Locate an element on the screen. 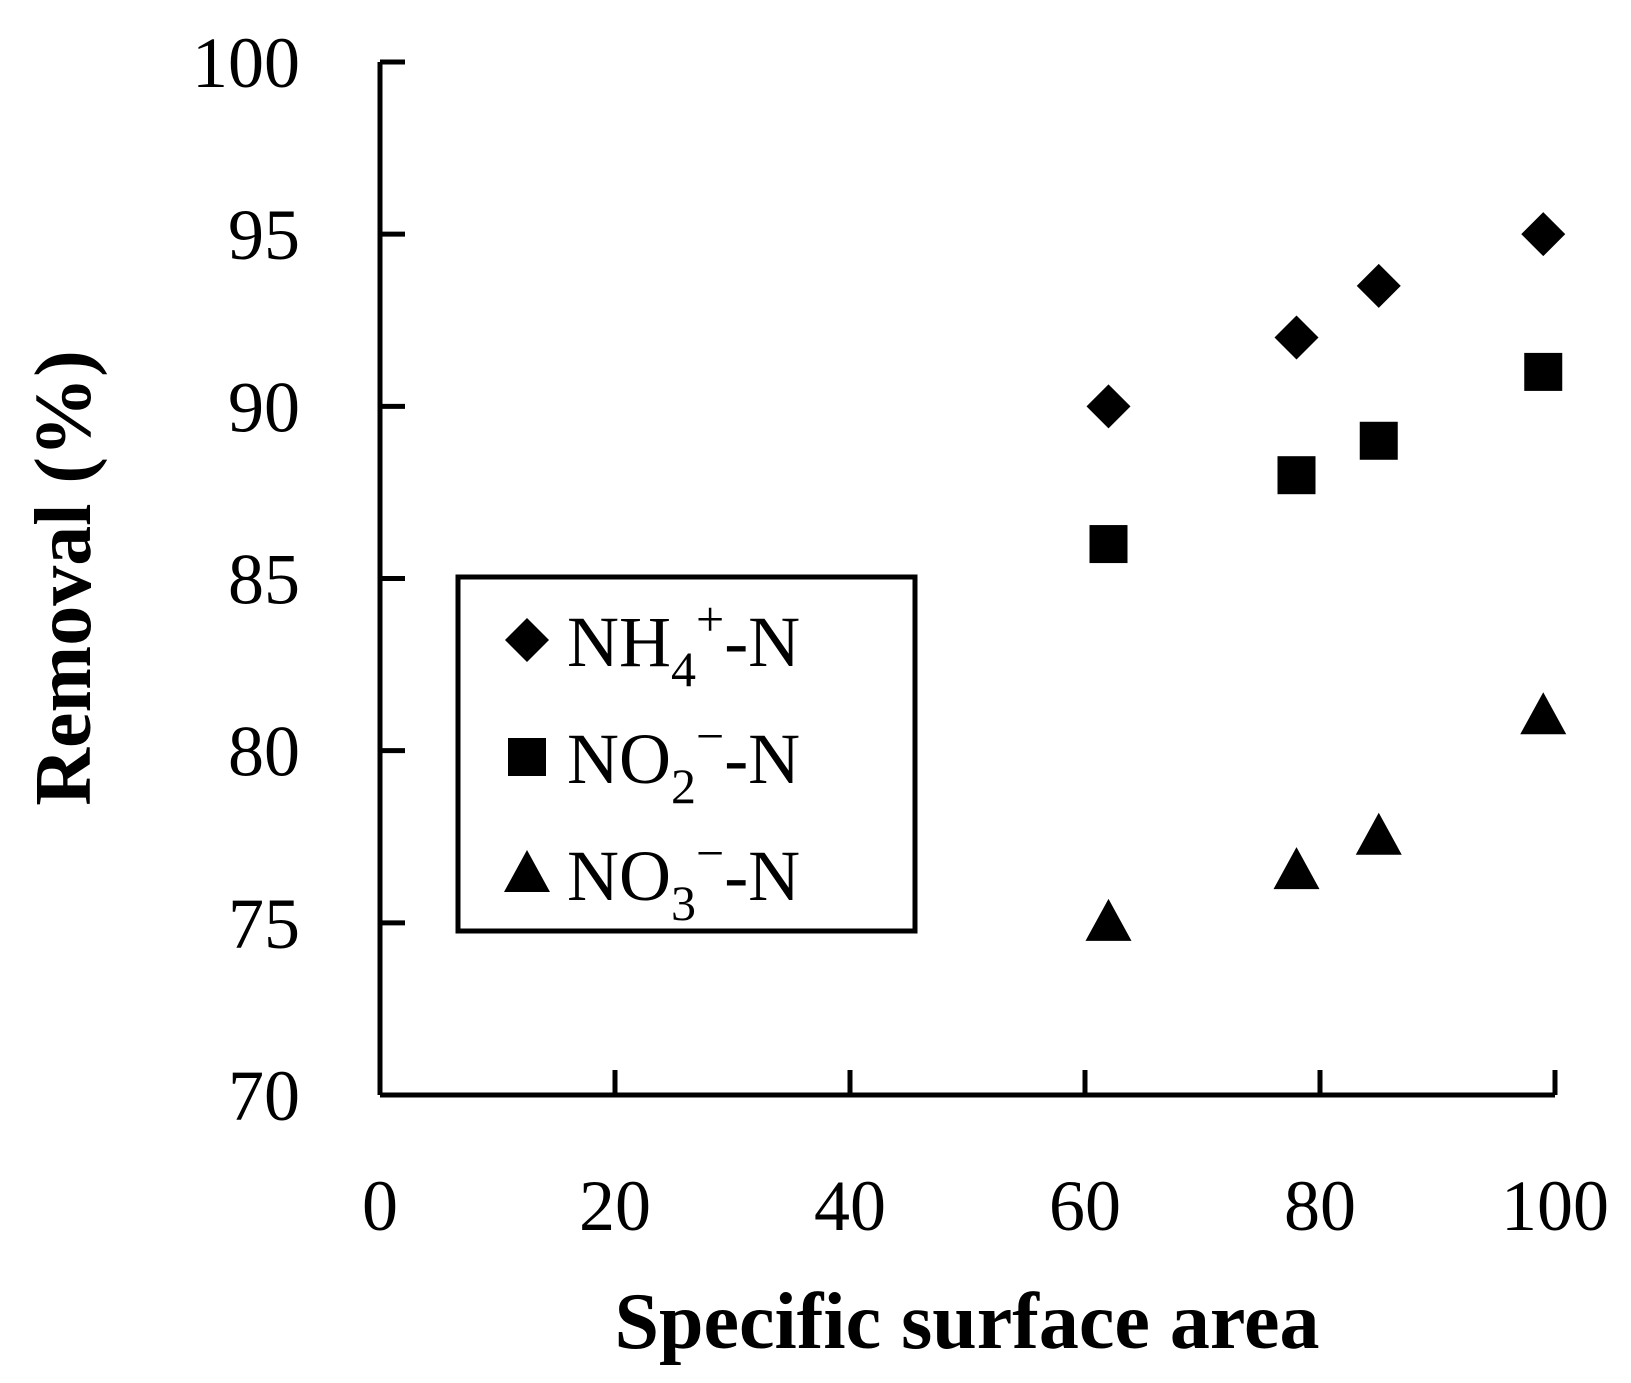 Image resolution: width=1631 pixels, height=1383 pixels. x-axis-title: Specific surface area is located at coordinates (967, 1322).